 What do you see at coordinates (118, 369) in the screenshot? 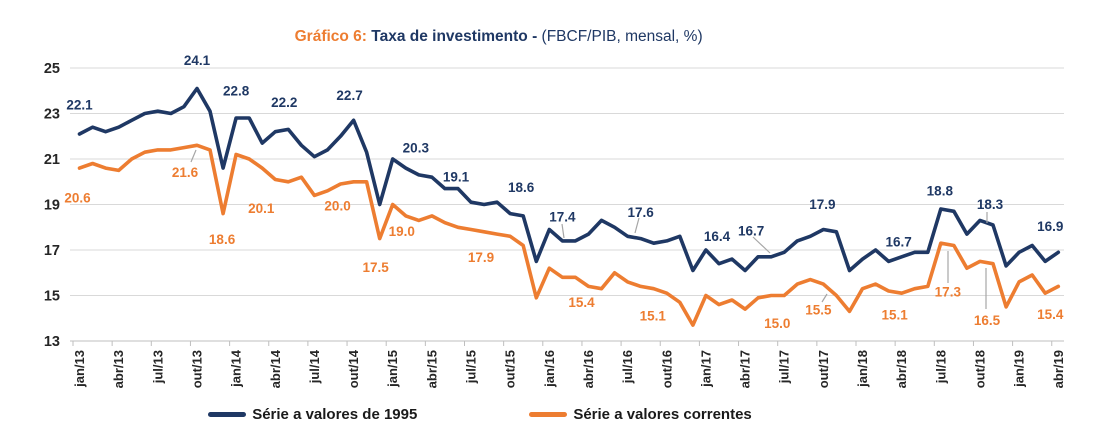
I see `x-tick-label-abr/13: abr/13` at bounding box center [118, 369].